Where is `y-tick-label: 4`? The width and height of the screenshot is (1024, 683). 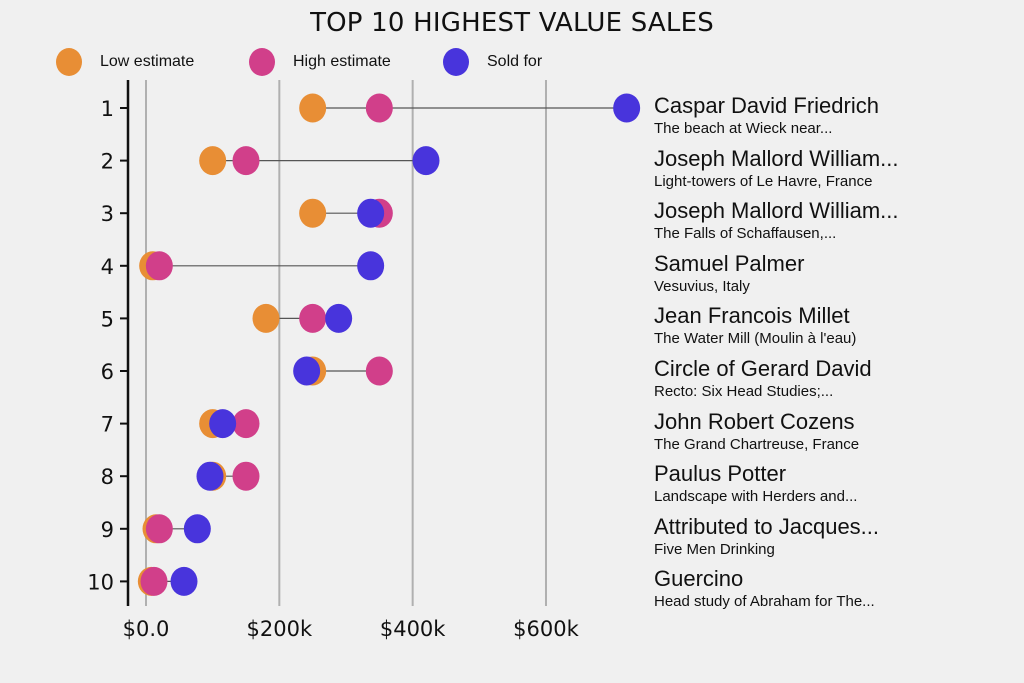
y-tick-label: 4 is located at coordinates (107, 267).